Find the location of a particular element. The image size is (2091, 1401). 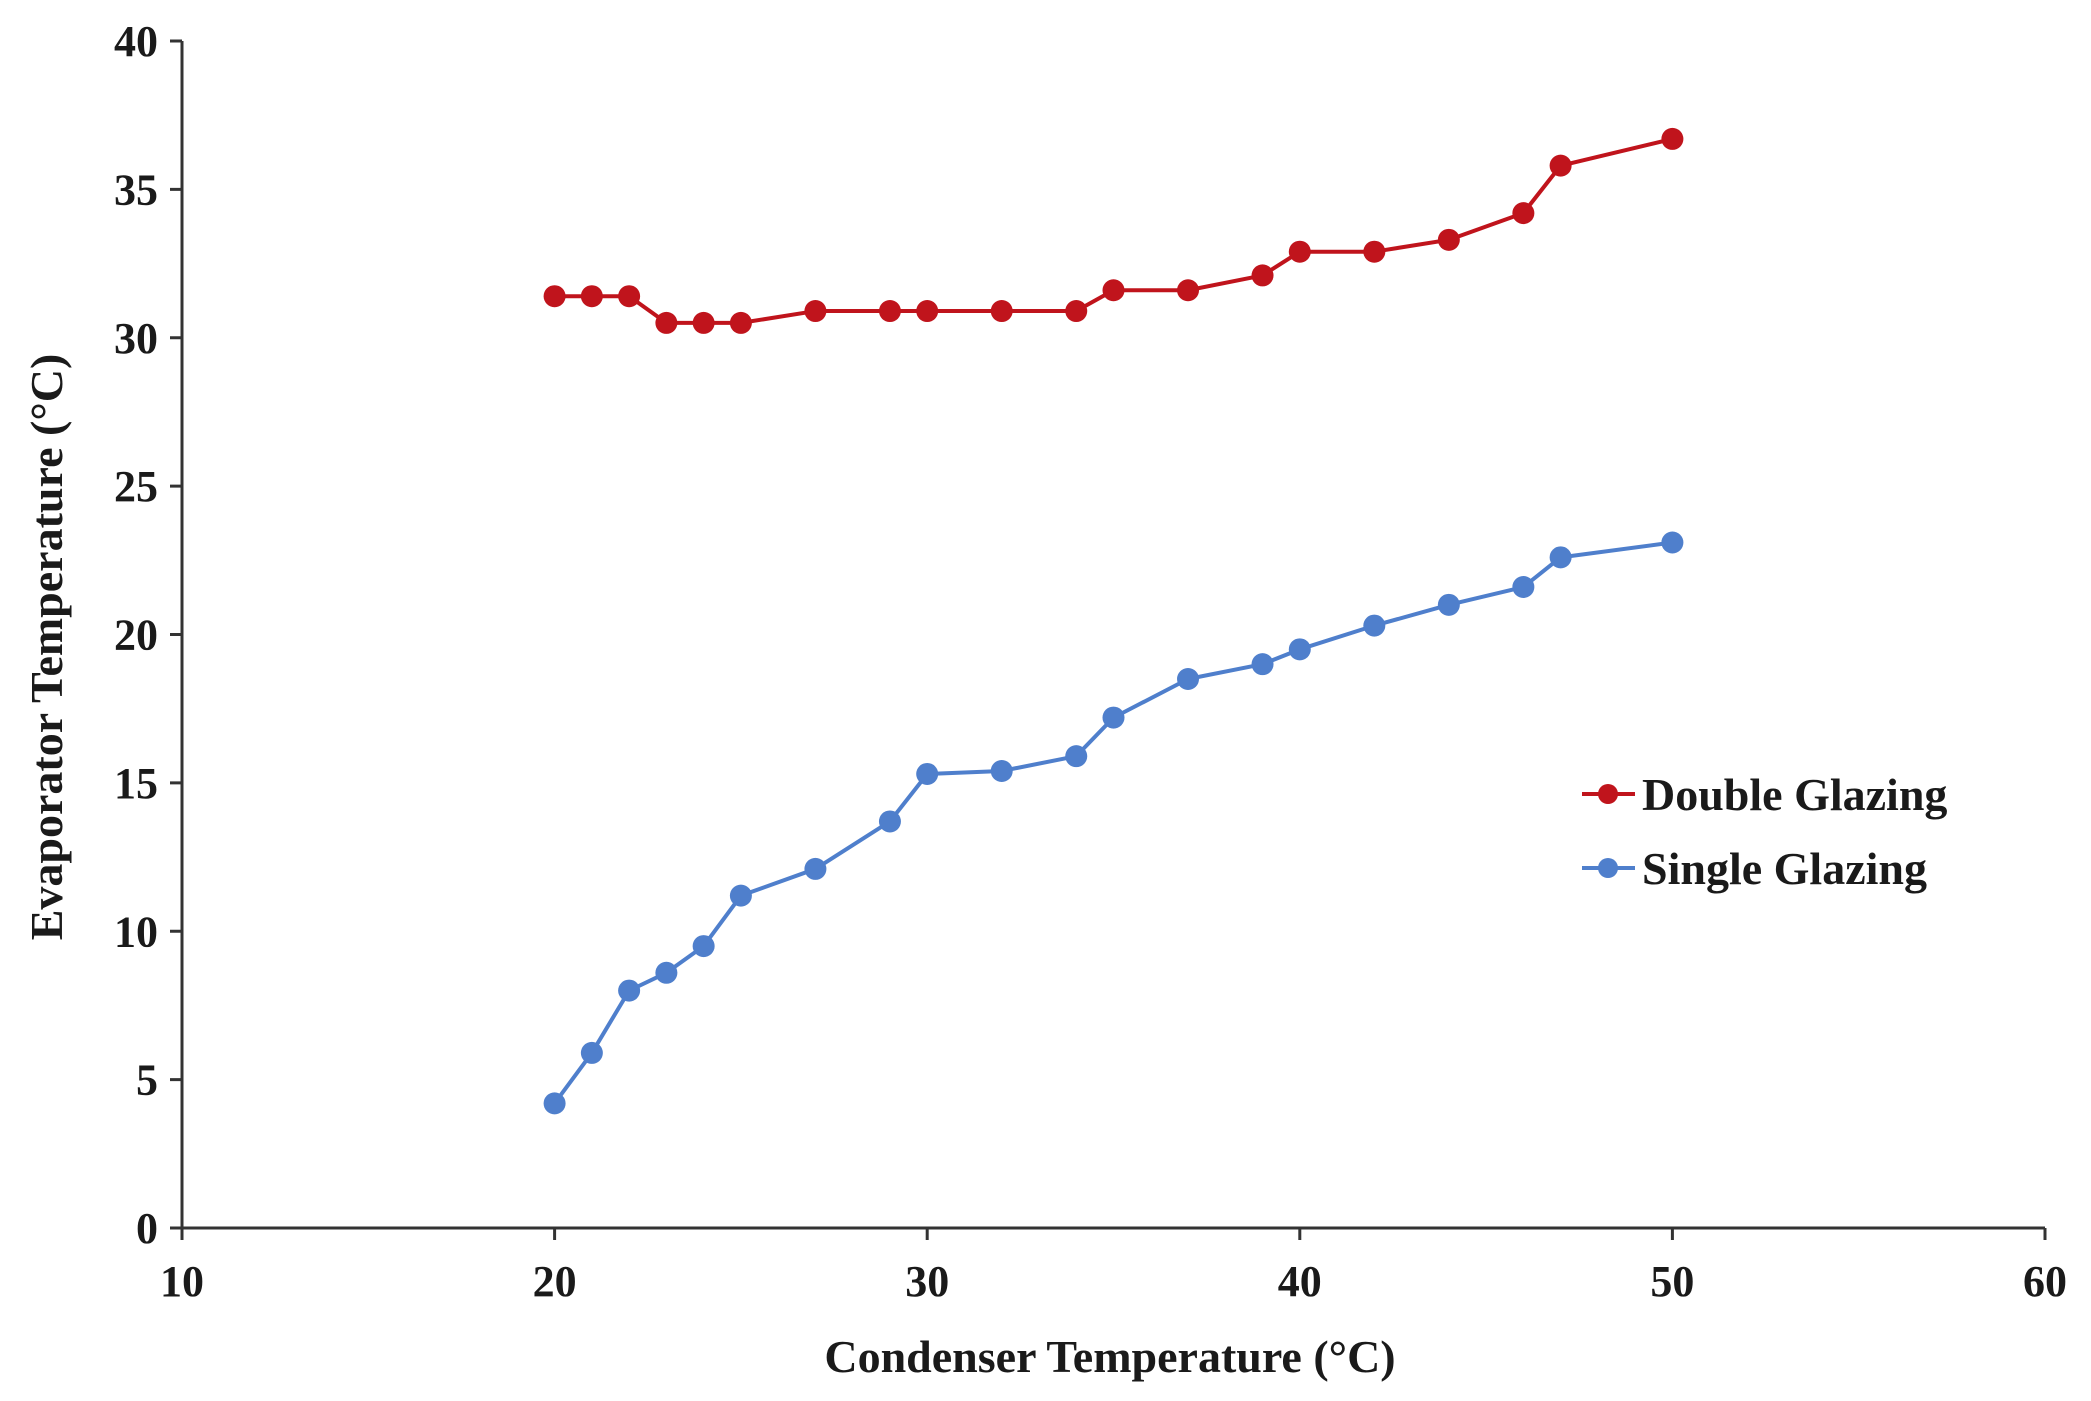

y-tick-label: 0 is located at coordinates (147, 1228).